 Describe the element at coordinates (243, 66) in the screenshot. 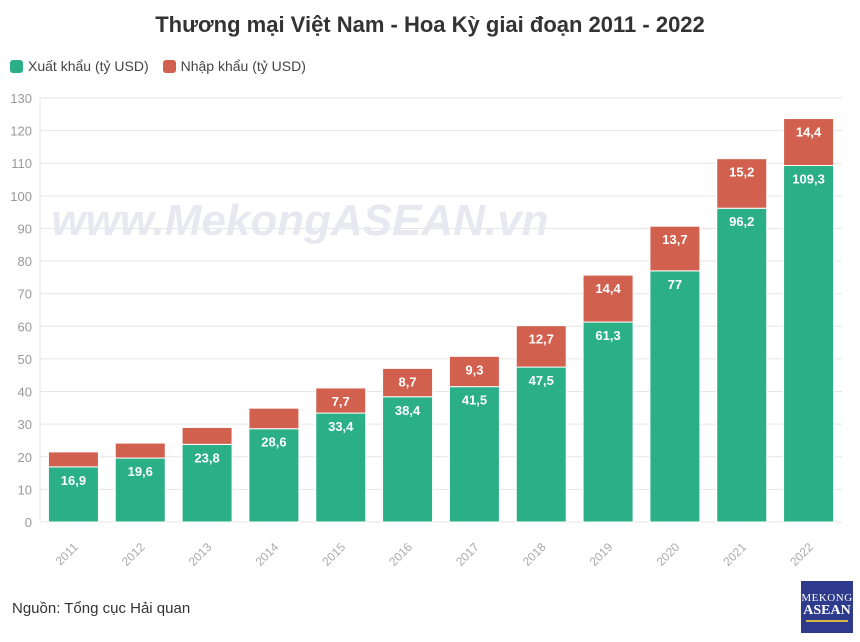

I see `legend-label: Nhập khẩu (tỷ USD)` at that location.